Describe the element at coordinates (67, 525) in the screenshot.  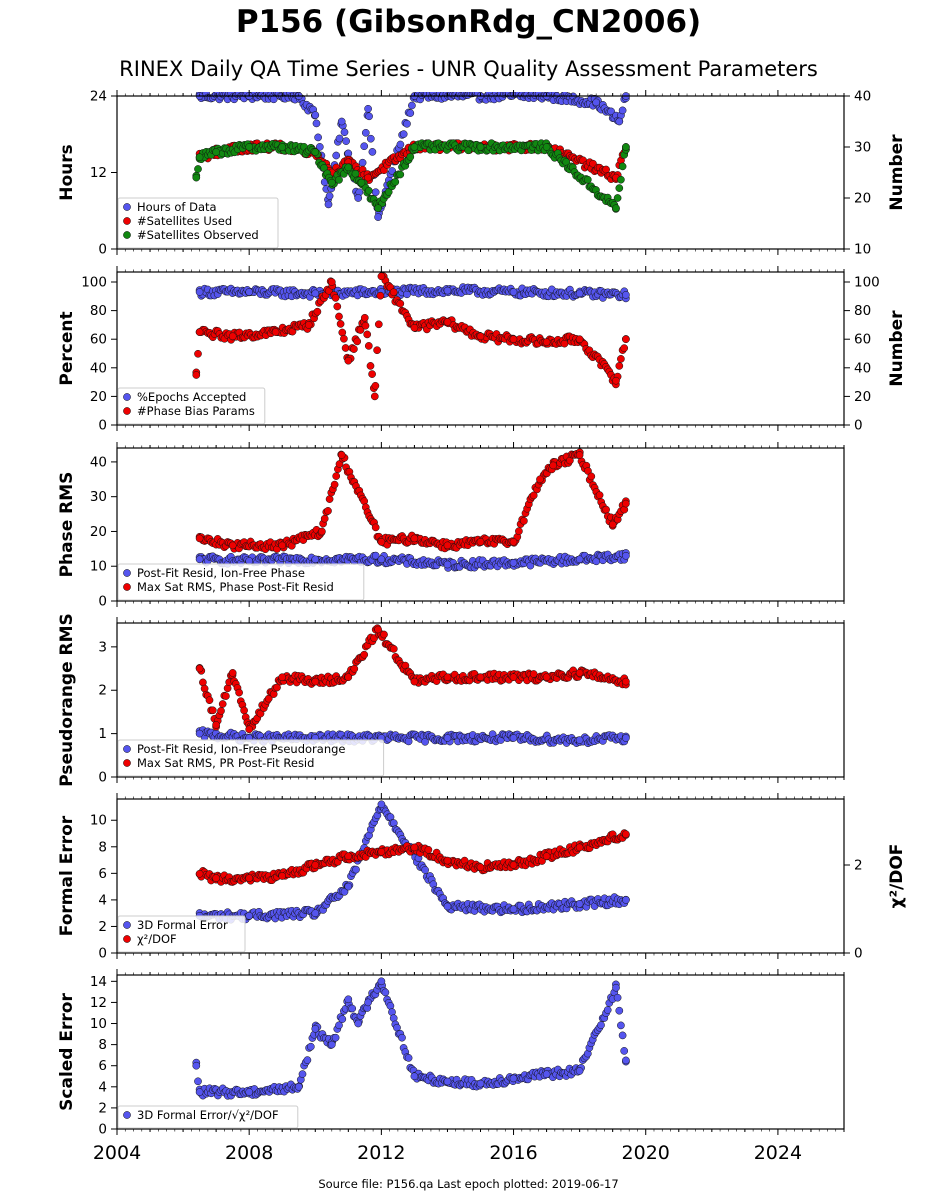
I see `y-axis-label: Phase RMS` at that location.